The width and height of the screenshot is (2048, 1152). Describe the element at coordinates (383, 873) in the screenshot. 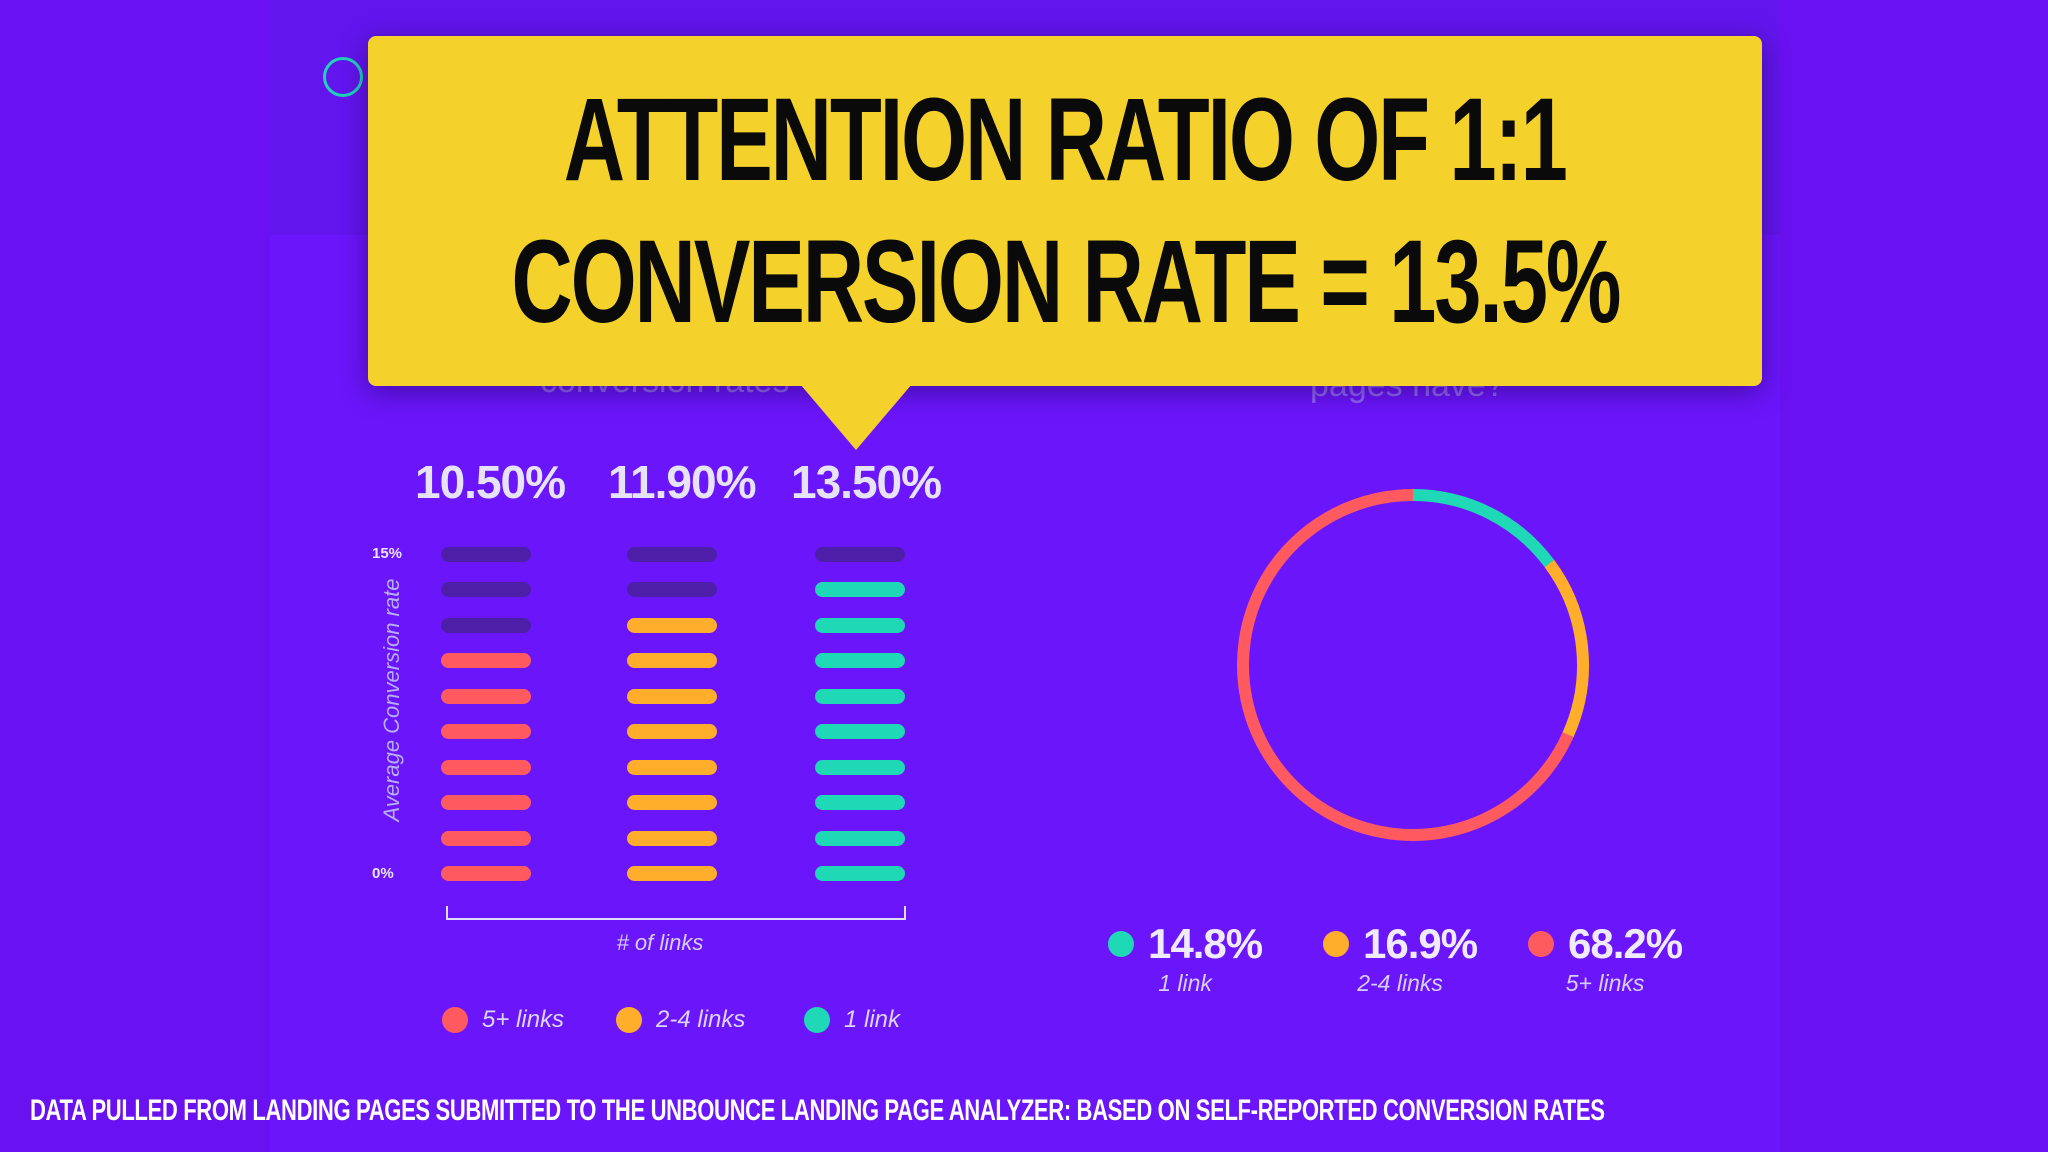

I see `y-tick-label: 0%` at that location.